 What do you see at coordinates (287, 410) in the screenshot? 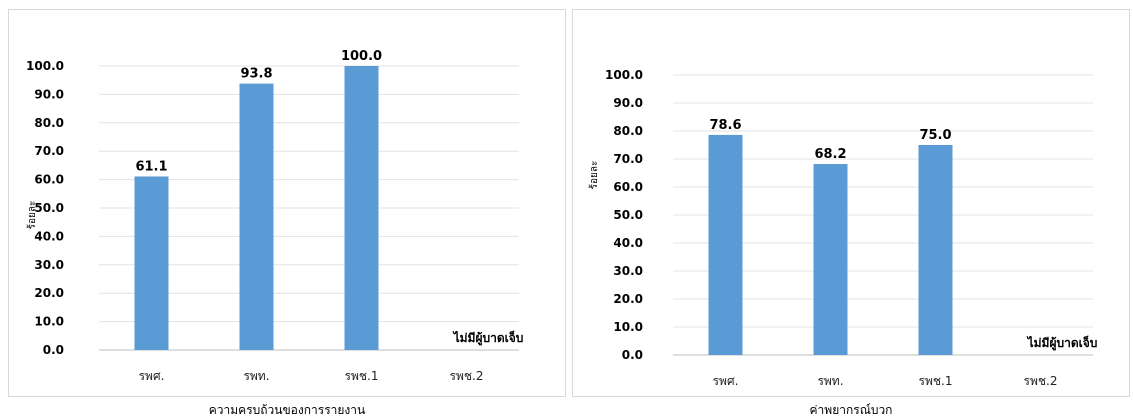
I see `x-axis-title-completeness: ความครบถ้วนของการรายงาน` at bounding box center [287, 410].